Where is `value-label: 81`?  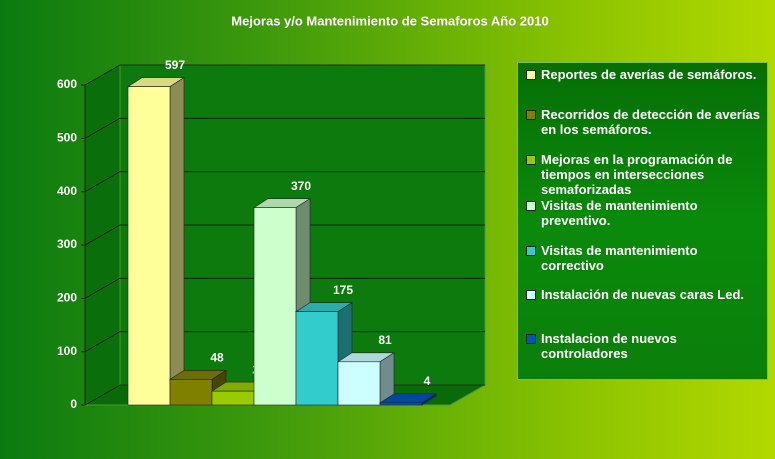 value-label: 81 is located at coordinates (385, 340).